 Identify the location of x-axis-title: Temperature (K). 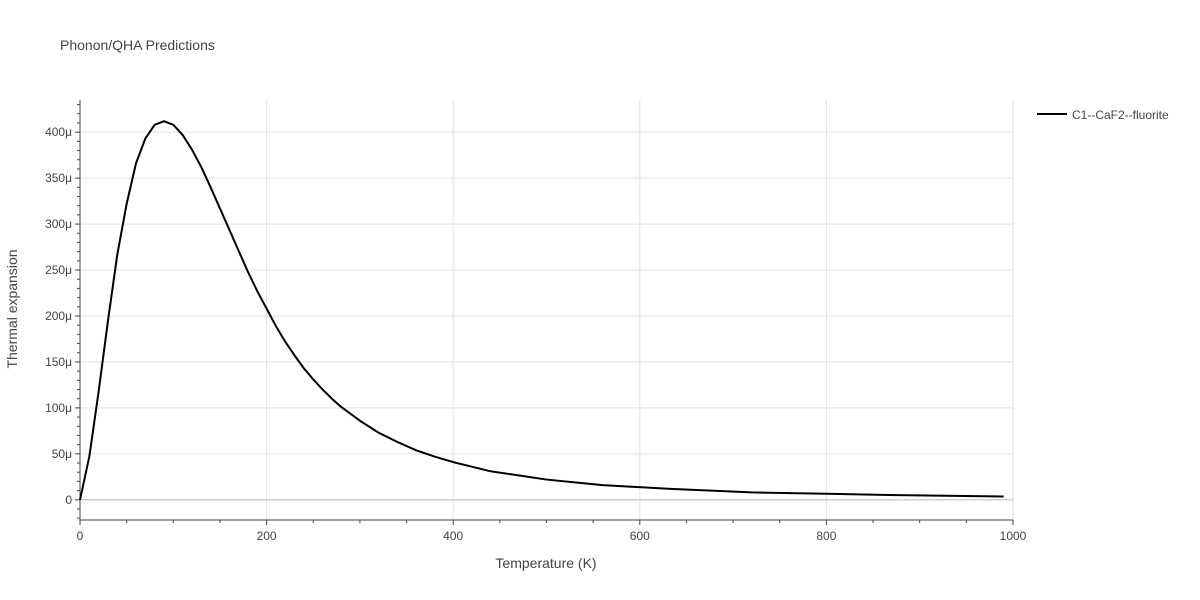
(545, 563).